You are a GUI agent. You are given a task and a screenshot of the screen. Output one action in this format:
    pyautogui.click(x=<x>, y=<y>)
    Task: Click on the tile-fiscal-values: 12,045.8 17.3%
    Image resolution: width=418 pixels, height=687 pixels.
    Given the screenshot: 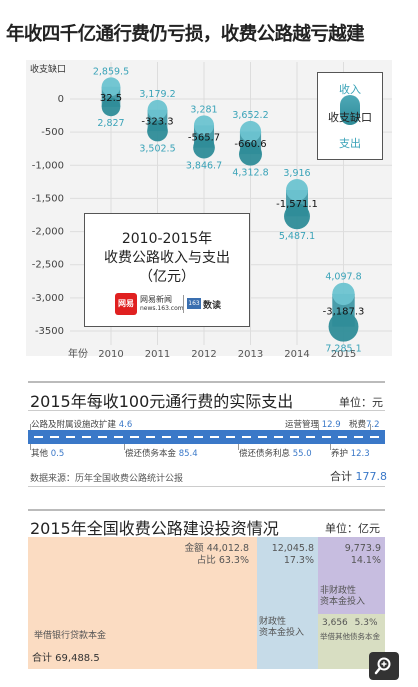 What is the action you would take?
    pyautogui.click(x=293, y=555)
    